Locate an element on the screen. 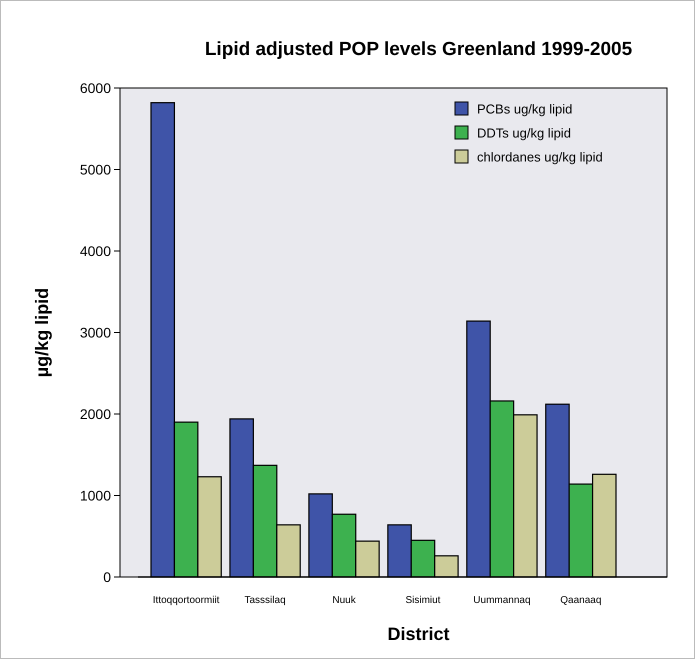  legend-label: chlordanes ug/kg lipid is located at coordinates (540, 157).